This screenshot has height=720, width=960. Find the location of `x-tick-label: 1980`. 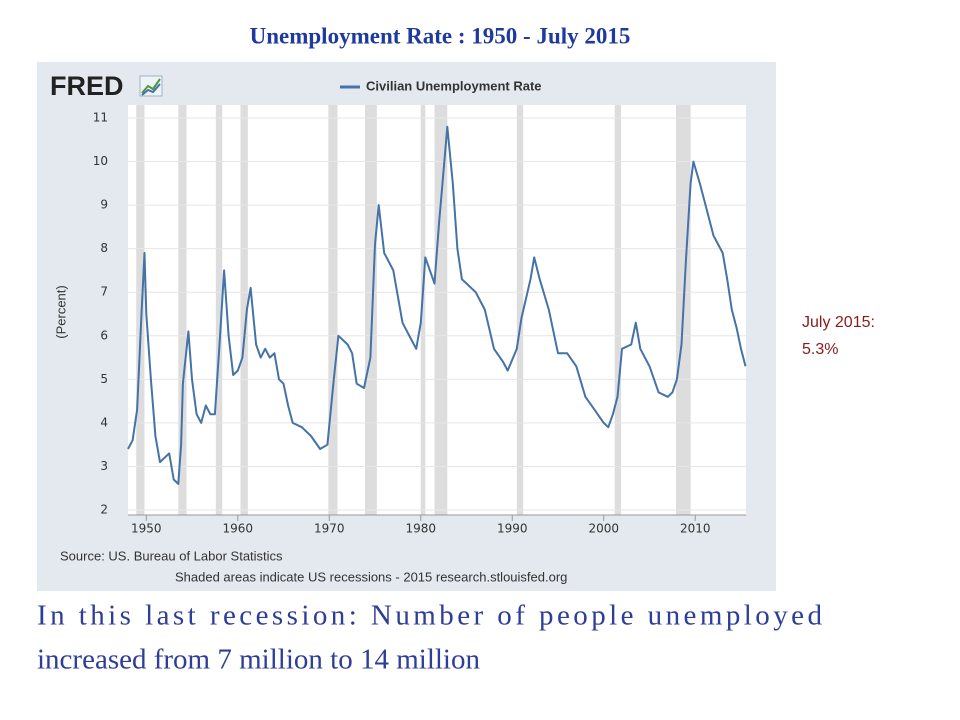

x-tick-label: 1980 is located at coordinates (420, 529).